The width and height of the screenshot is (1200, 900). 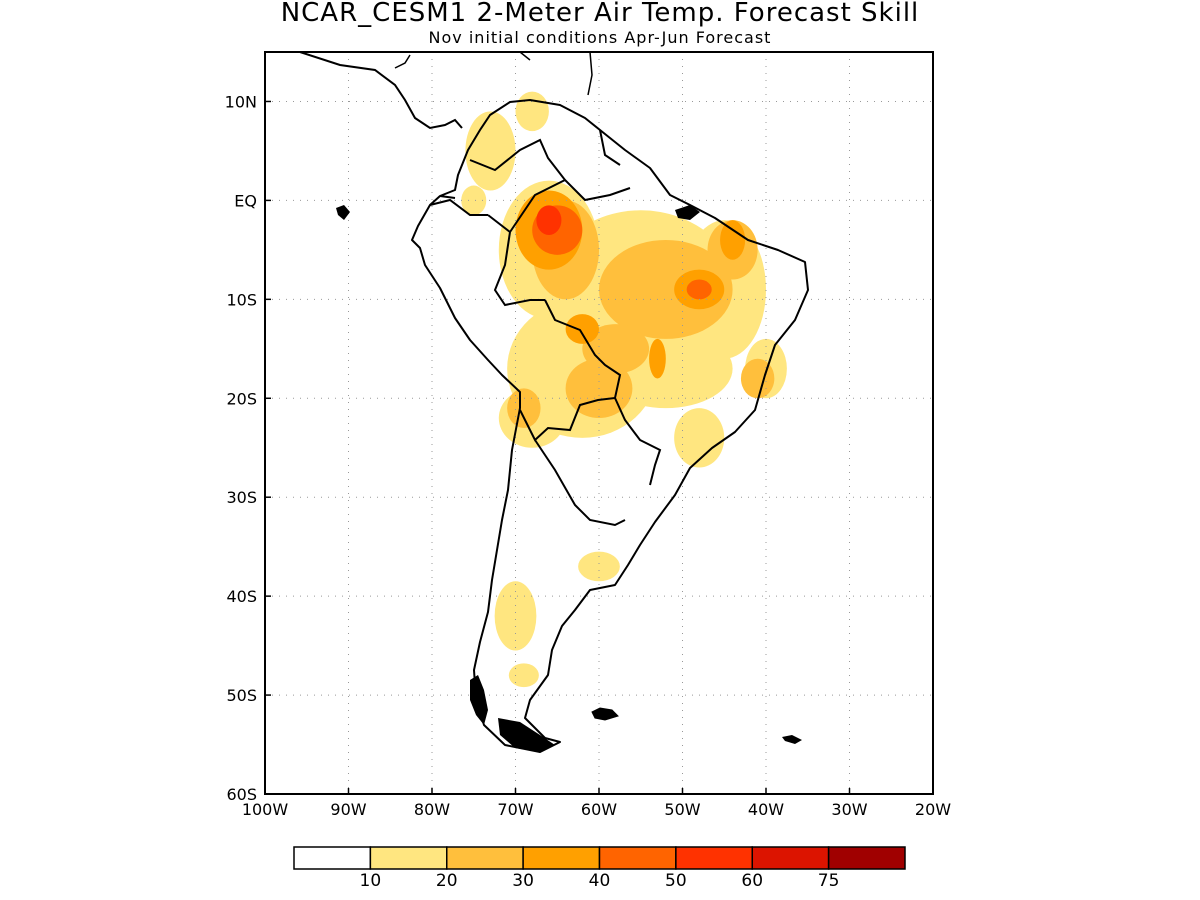 What do you see at coordinates (265, 809) in the screenshot?
I see `lon-tick-label: 100W` at bounding box center [265, 809].